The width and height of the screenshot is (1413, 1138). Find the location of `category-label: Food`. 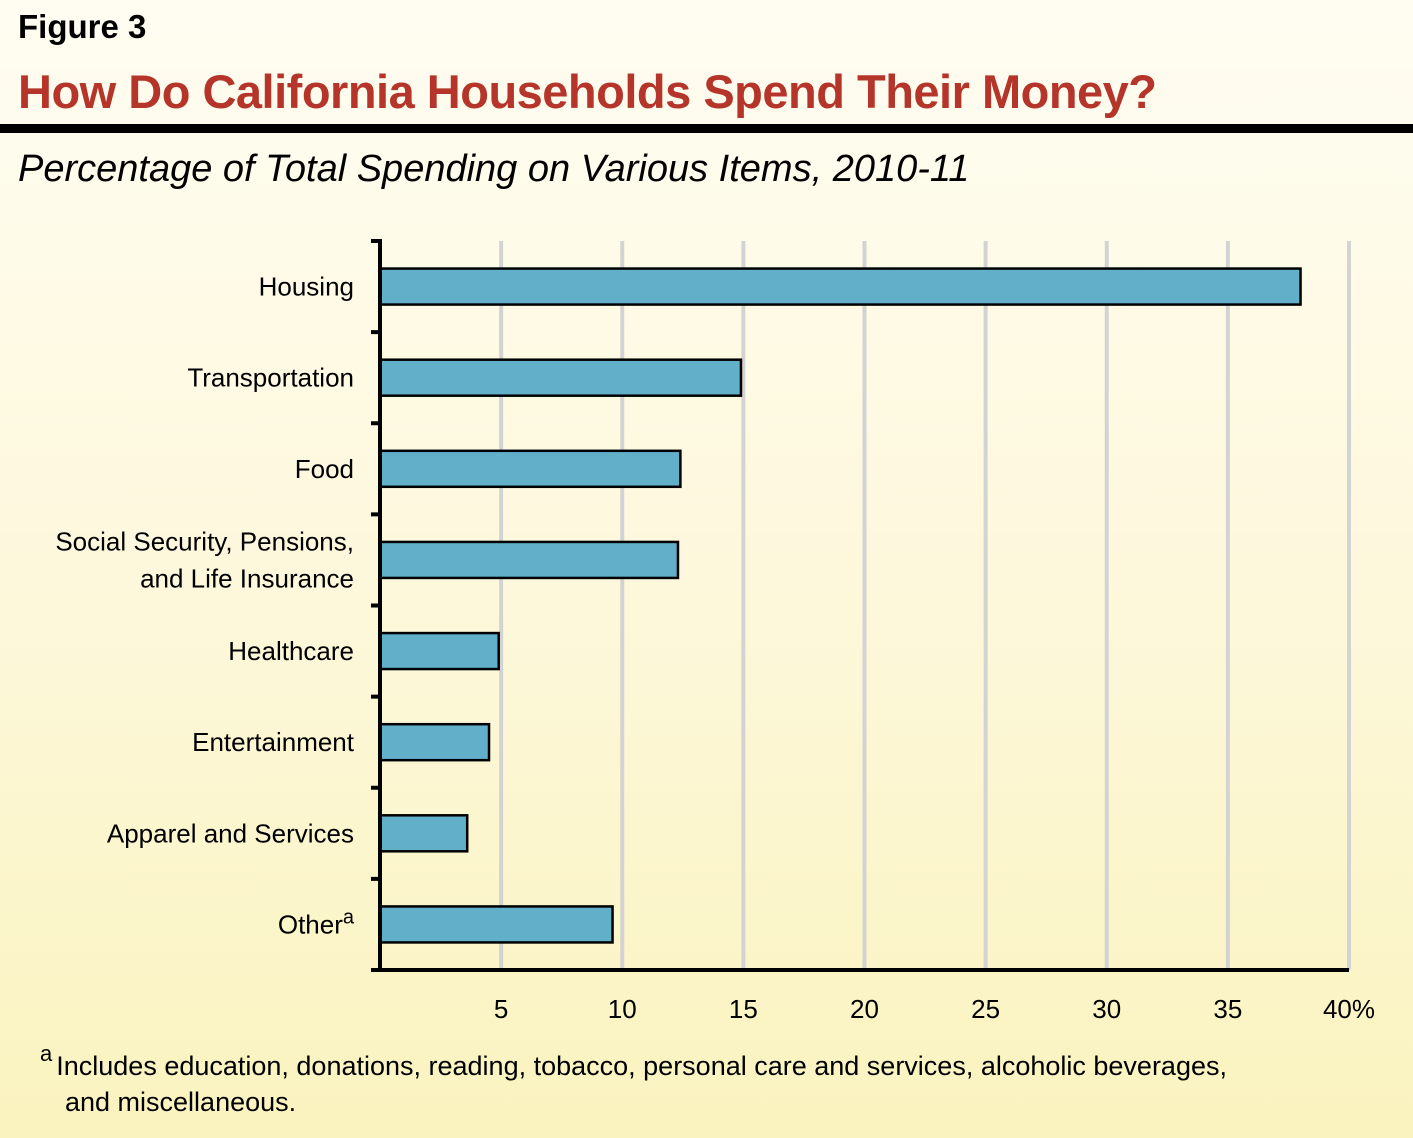

category-label: Food is located at coordinates (324, 469).